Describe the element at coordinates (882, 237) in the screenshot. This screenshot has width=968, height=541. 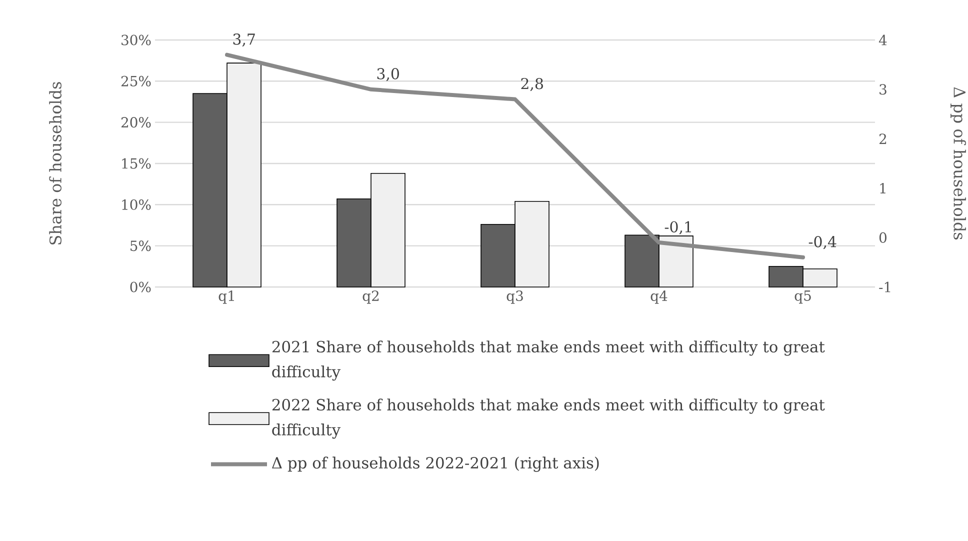
I see `y2-tick-label: 0` at that location.